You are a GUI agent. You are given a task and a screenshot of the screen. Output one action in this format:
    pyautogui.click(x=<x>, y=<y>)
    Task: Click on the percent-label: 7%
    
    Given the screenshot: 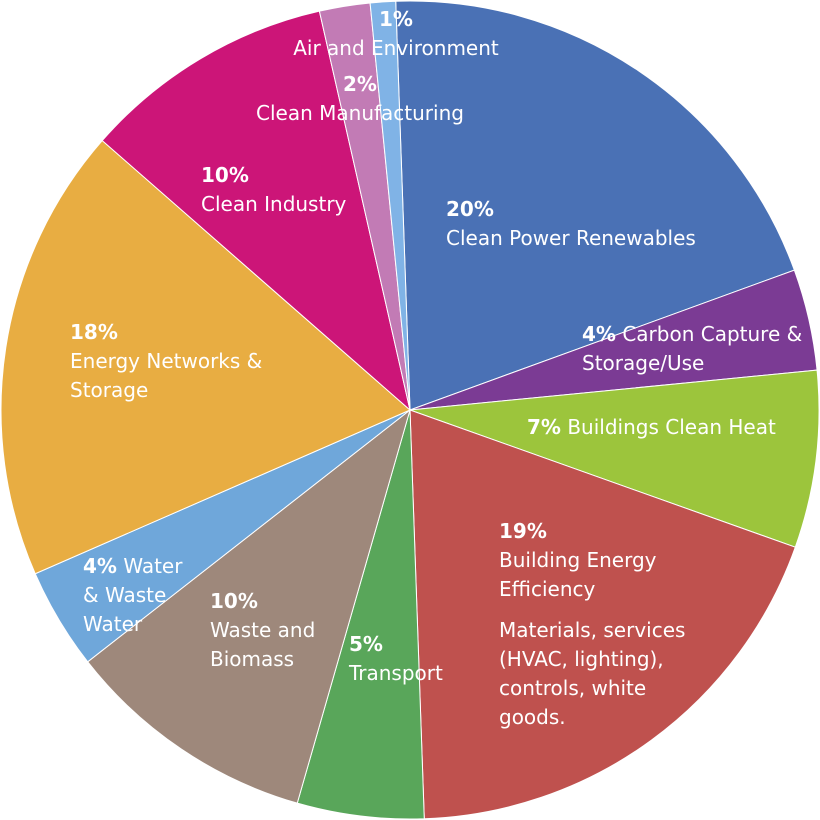 What is the action you would take?
    pyautogui.click(x=544, y=427)
    